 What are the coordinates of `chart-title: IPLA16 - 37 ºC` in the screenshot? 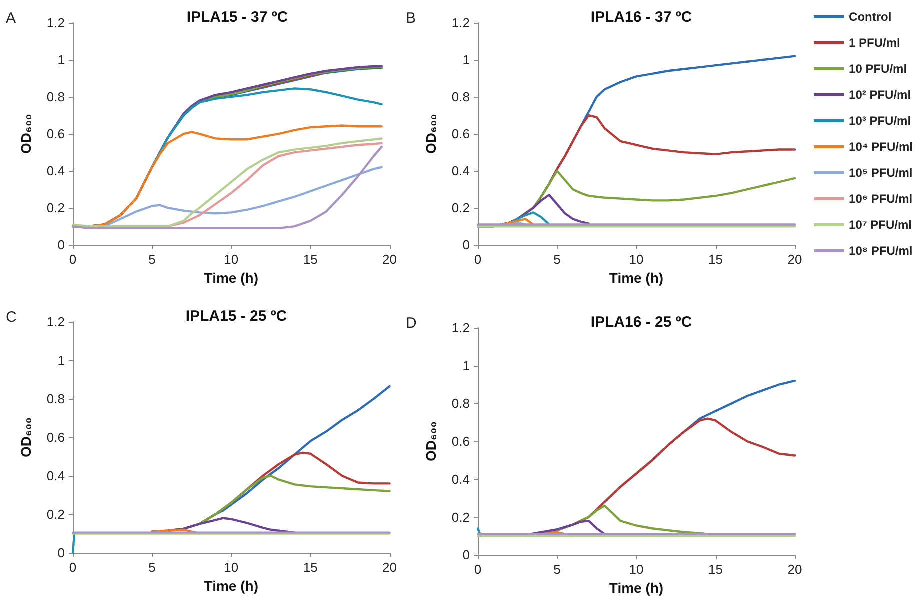 It's located at (641, 17).